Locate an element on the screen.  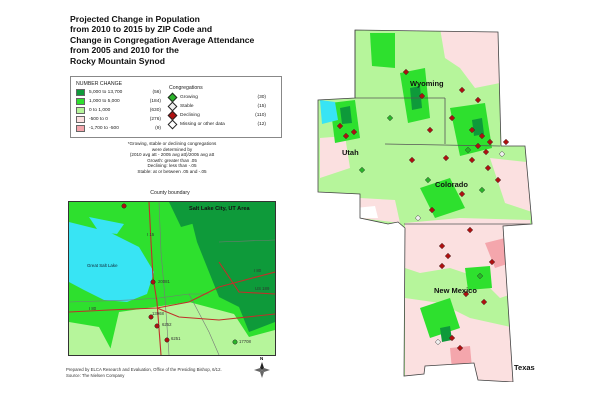
congregation-legend-item: Stable (15) is located at coordinates (216, 106).